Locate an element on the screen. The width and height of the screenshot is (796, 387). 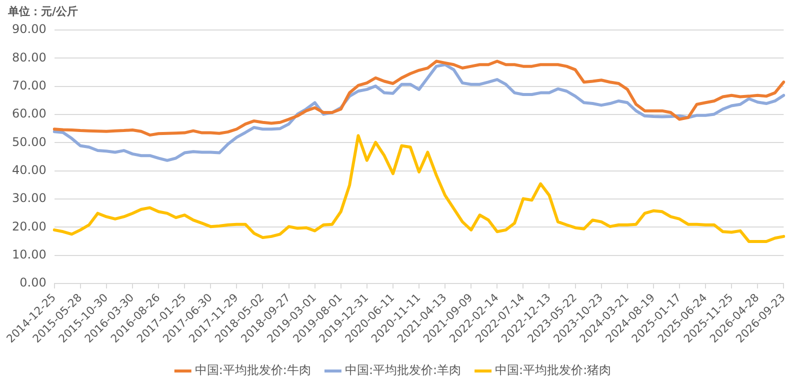
y-axis-title: 单位：元/公斤 is located at coordinates (43, 11).